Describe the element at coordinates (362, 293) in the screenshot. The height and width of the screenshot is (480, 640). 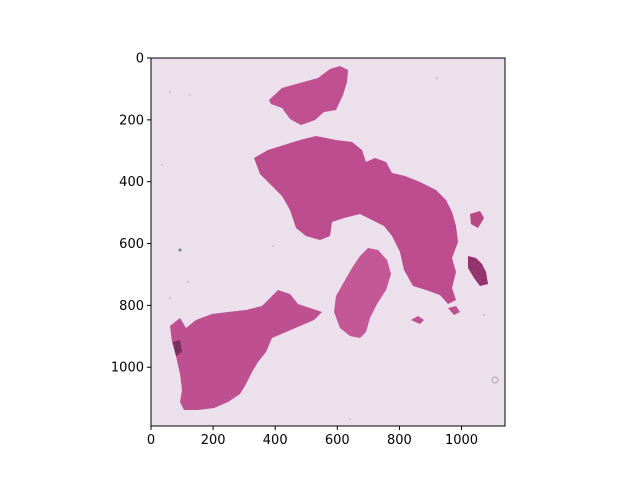
I see `tissue-fragment-middle` at that location.